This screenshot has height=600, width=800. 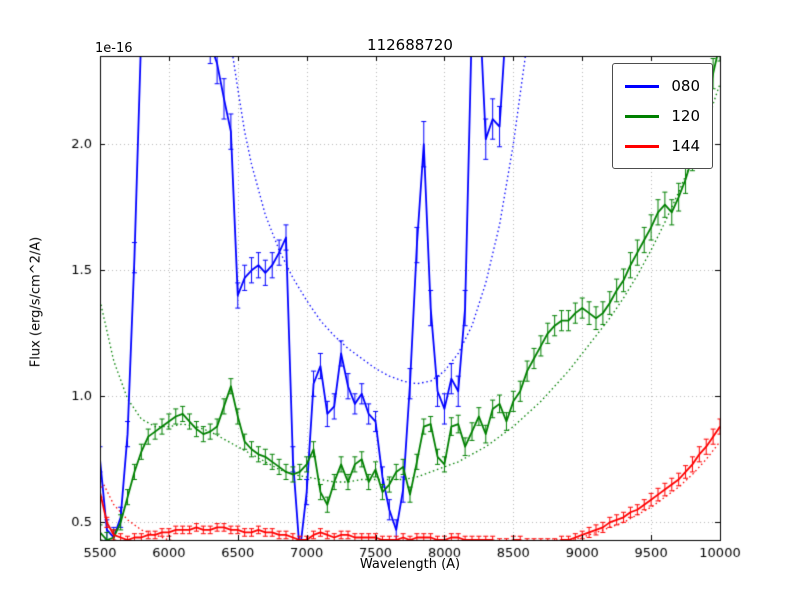 I want to click on legend-label: 080, so click(x=685, y=85).